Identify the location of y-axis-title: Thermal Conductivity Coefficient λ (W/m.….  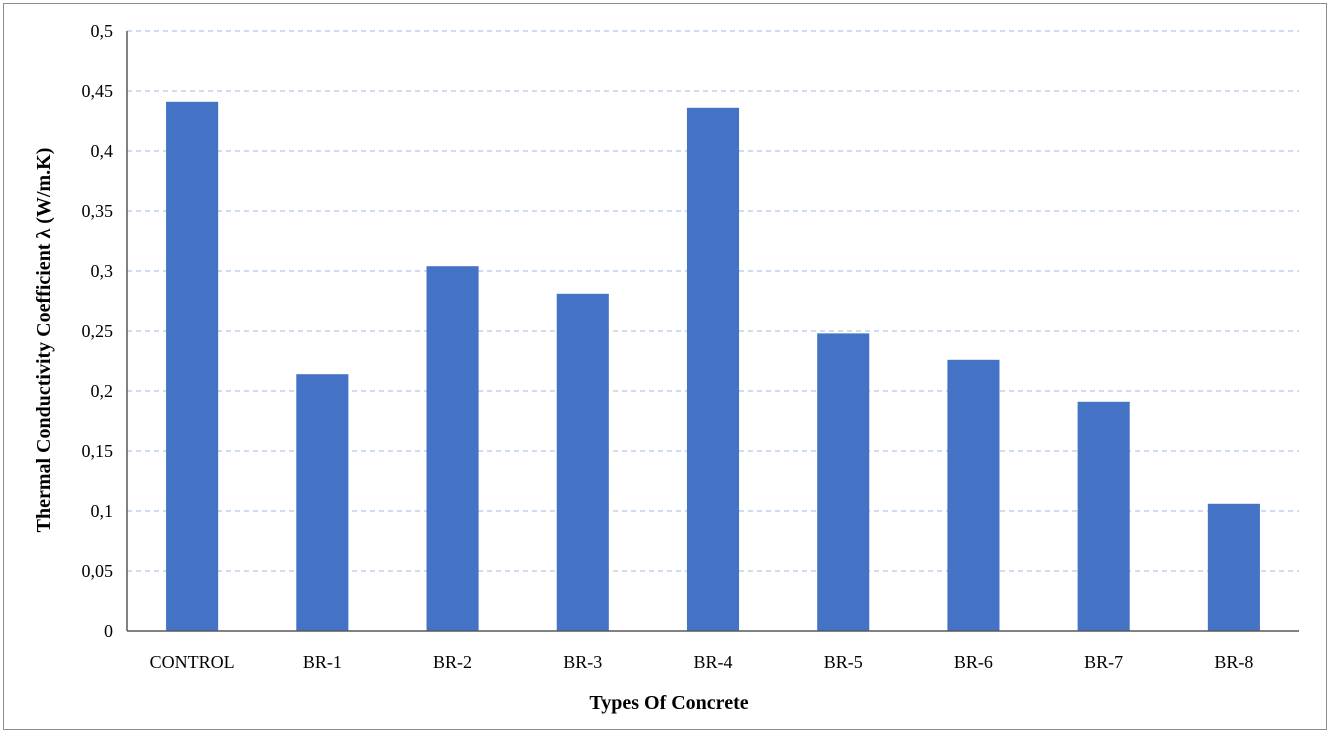
(44, 340).